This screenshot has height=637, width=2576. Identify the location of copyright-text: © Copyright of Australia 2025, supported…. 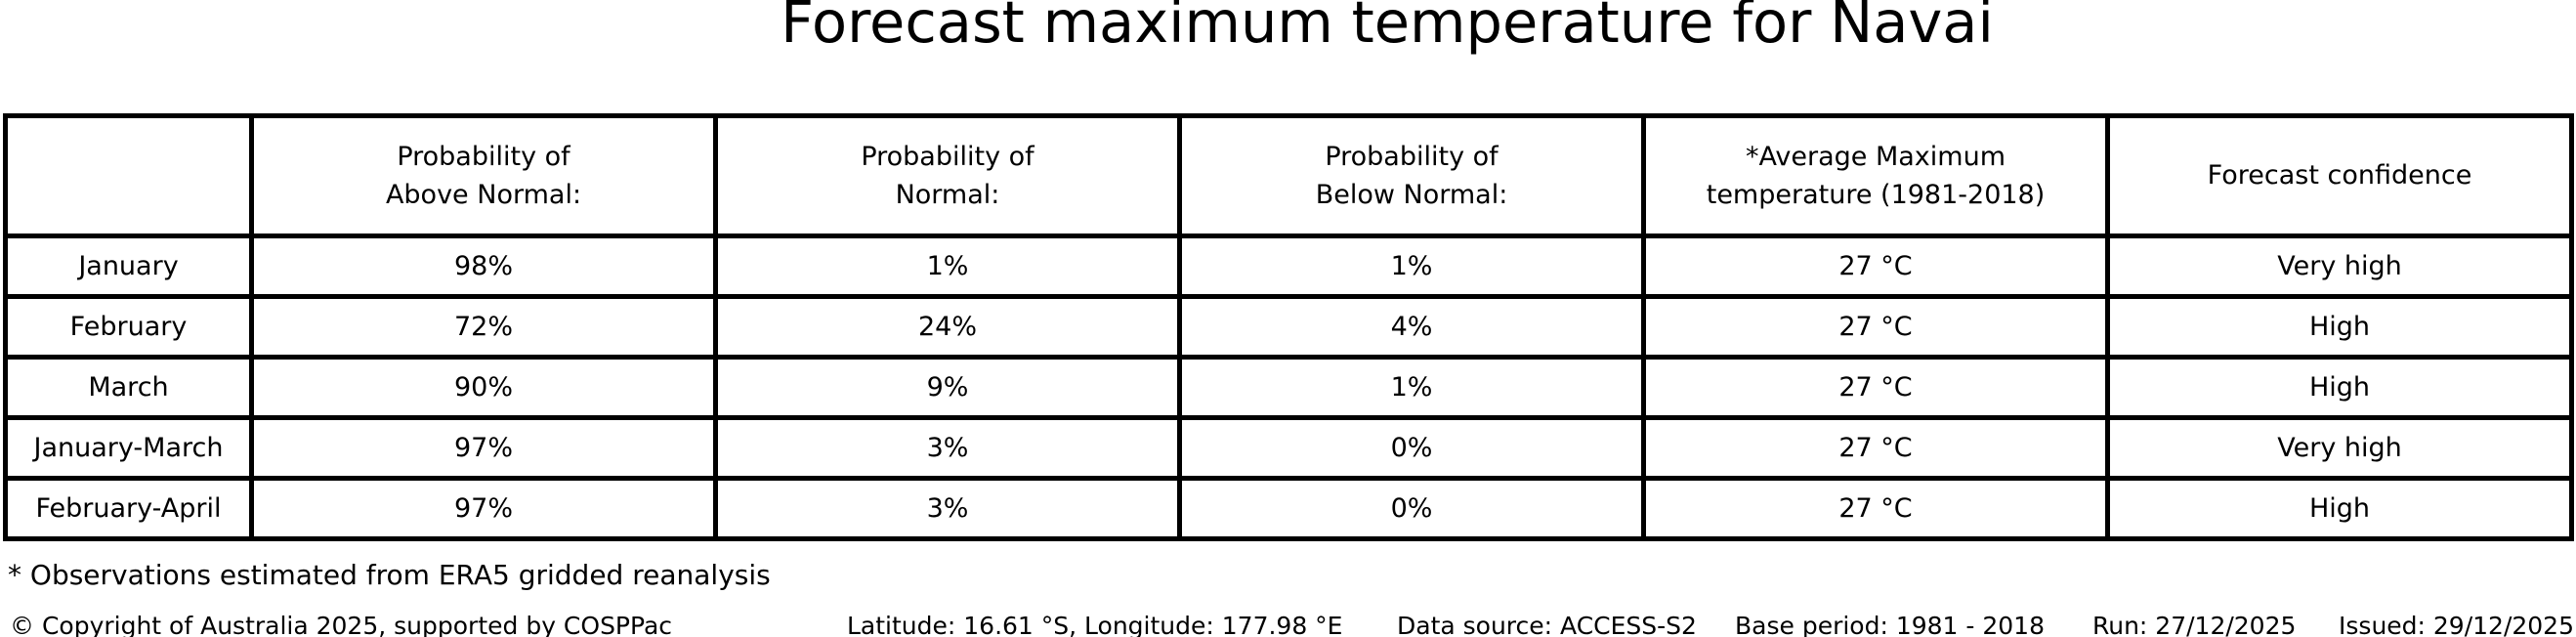
(341, 624).